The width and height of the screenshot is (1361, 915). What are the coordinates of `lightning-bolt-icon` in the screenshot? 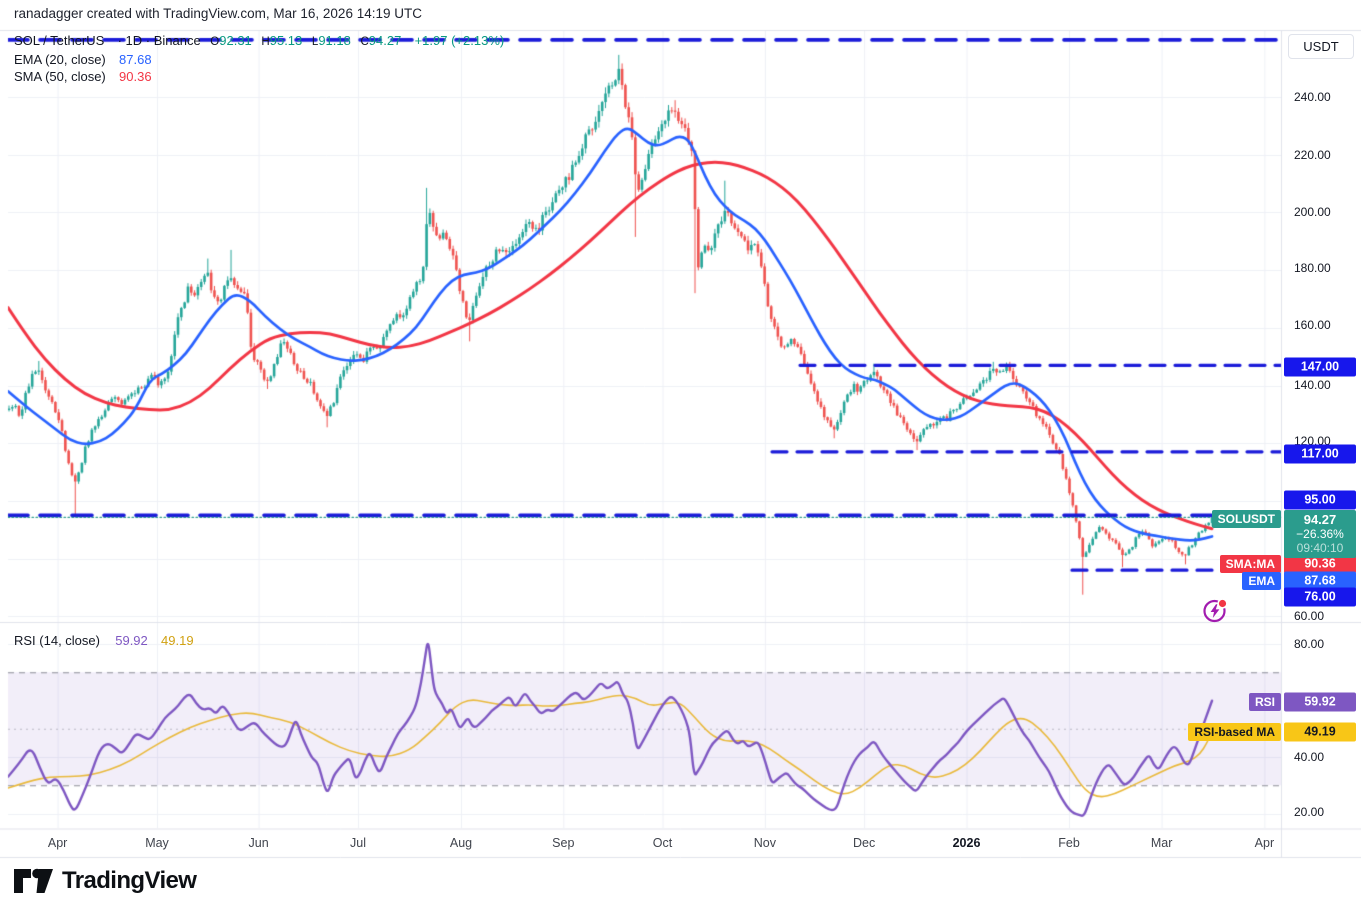 It's located at (1215, 611).